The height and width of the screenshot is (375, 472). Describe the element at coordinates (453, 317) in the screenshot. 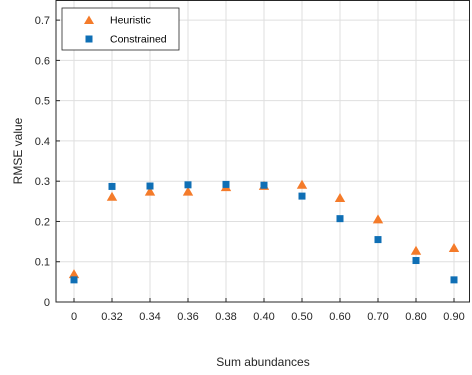

I see `x-tick-label: 0.90` at that location.